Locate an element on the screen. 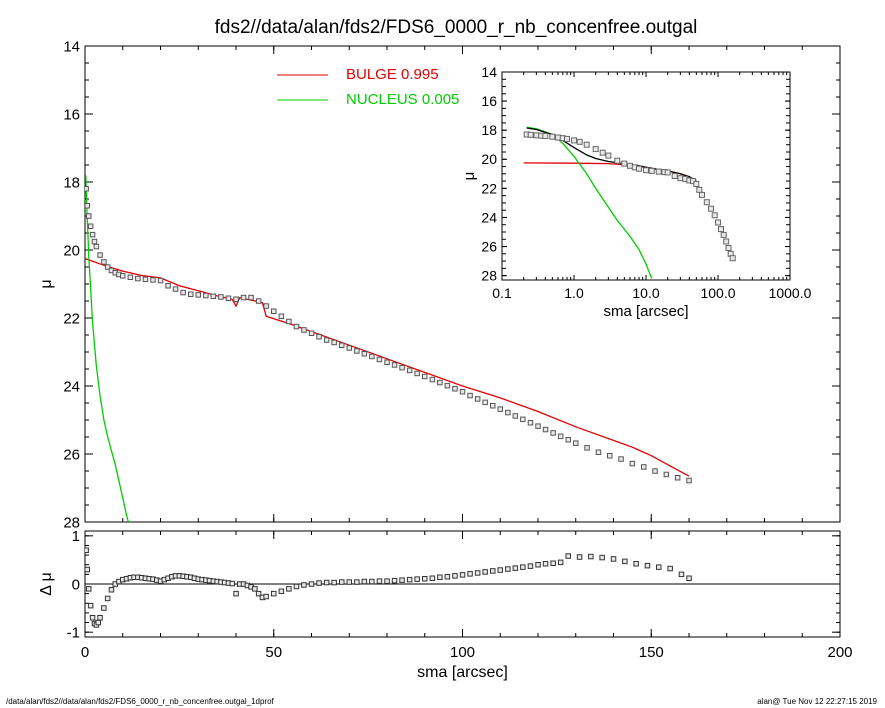  y-tick-label: 22 is located at coordinates (489, 188).